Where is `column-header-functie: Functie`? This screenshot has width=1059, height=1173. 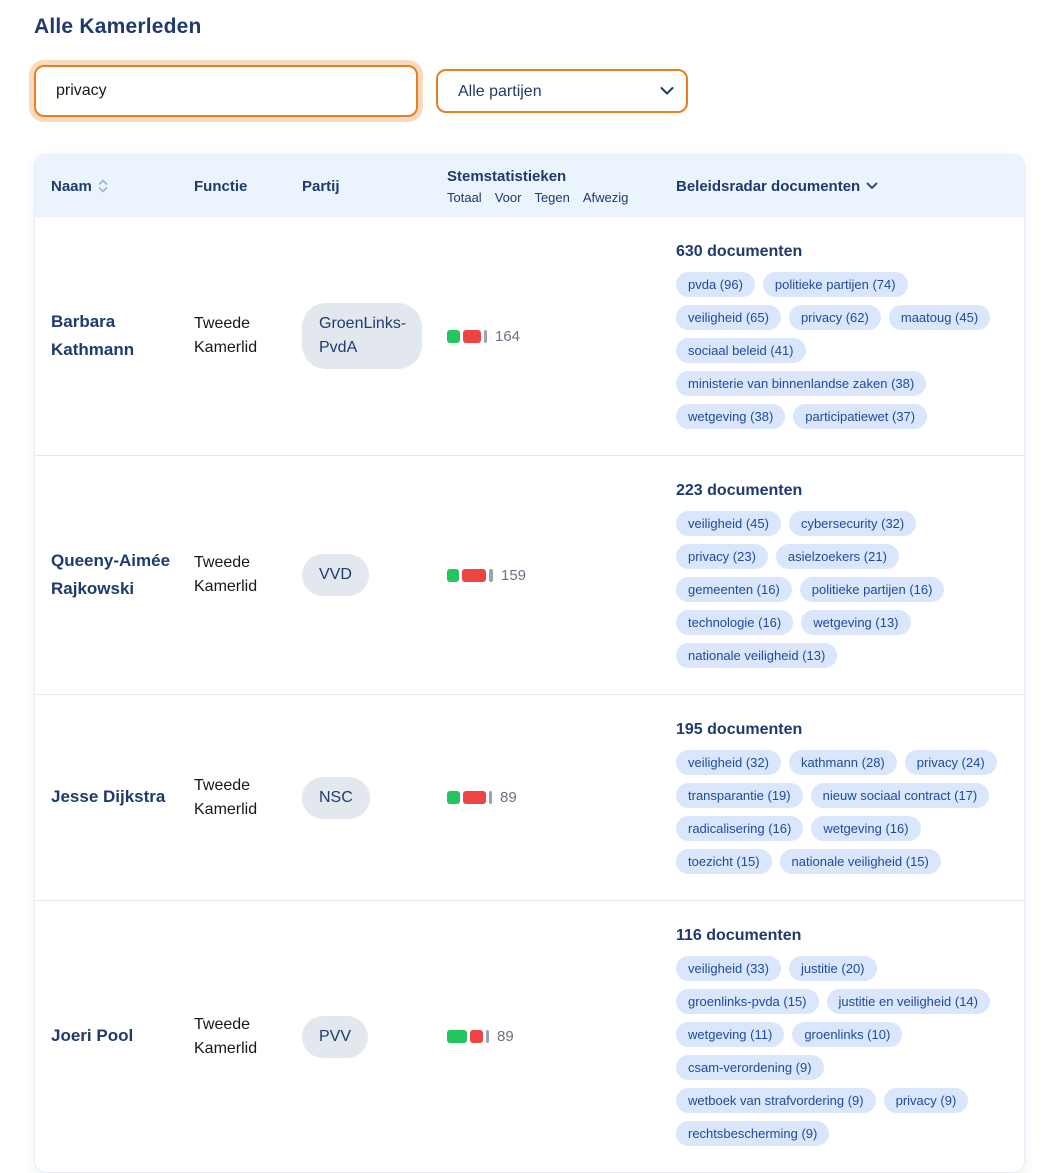 column-header-functie: Functie is located at coordinates (221, 186).